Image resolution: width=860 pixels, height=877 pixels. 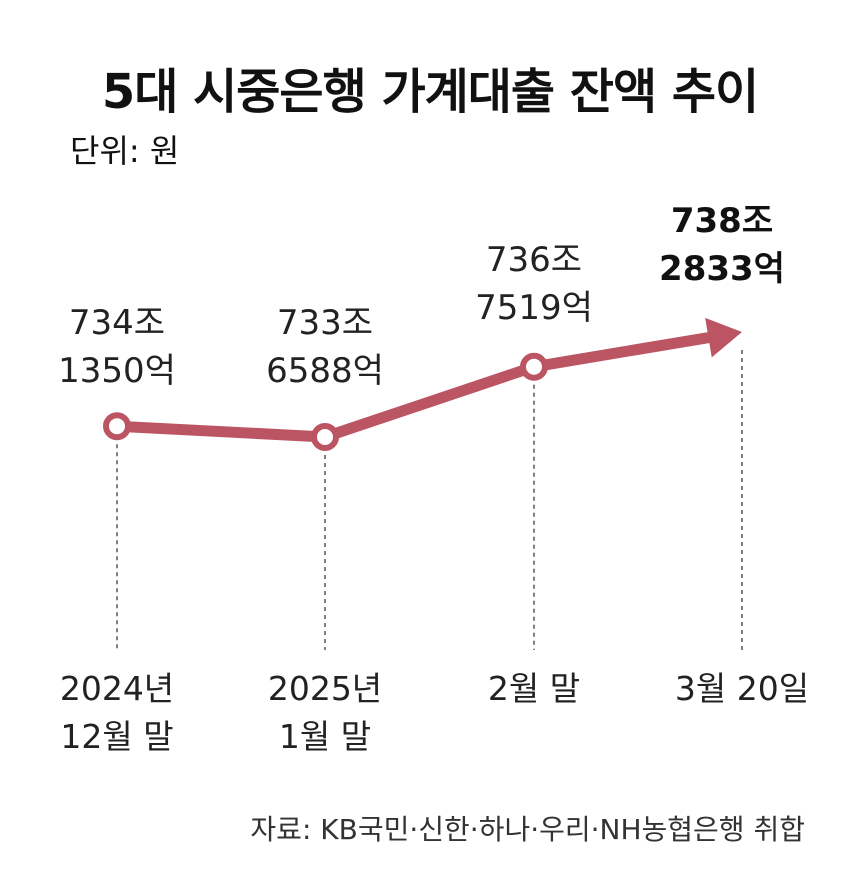 I want to click on unit-label: 단위: 원, so click(x=125, y=151).